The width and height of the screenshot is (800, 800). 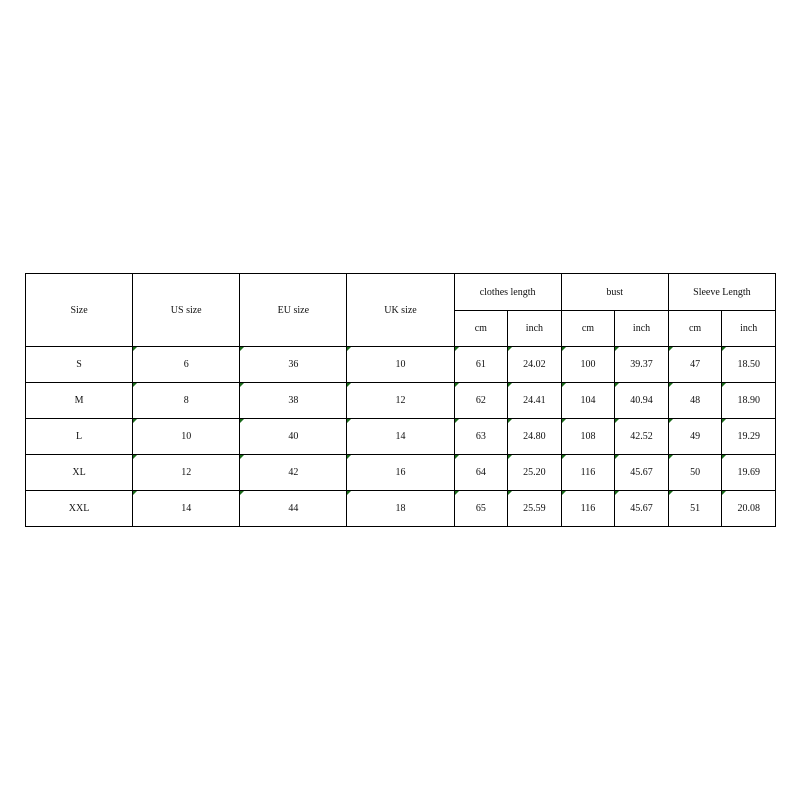 I want to click on data-cell: 19.29, so click(x=748, y=436).